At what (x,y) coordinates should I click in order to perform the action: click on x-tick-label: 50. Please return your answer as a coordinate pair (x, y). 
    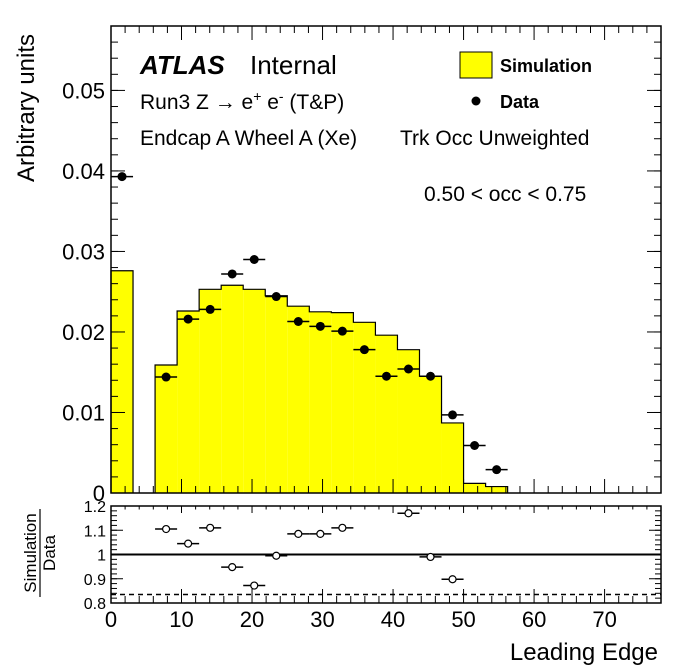
    Looking at the image, I should click on (463, 619).